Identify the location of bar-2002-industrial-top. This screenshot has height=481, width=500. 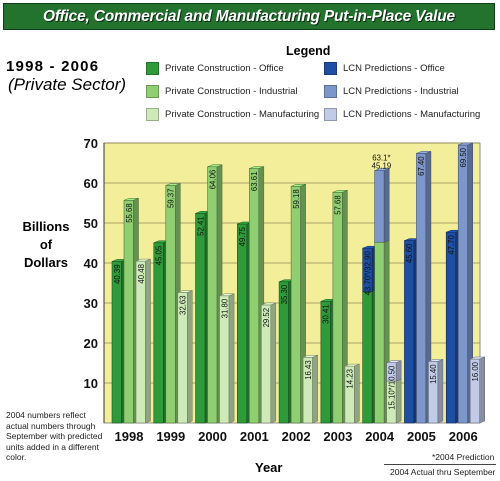
(298, 185).